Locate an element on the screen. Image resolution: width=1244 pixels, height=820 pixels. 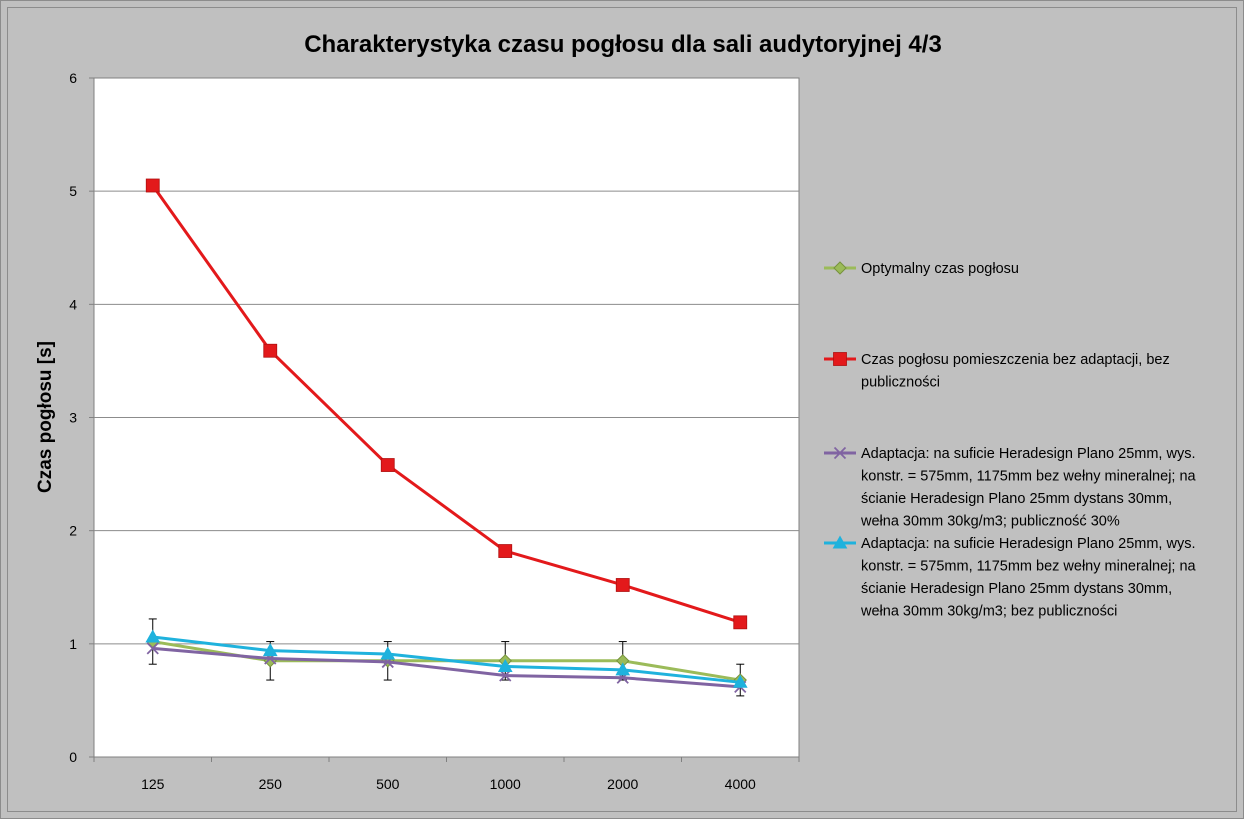
legend-label: wełna 30mm 30kg/m3; bez publiczności is located at coordinates (988, 612).